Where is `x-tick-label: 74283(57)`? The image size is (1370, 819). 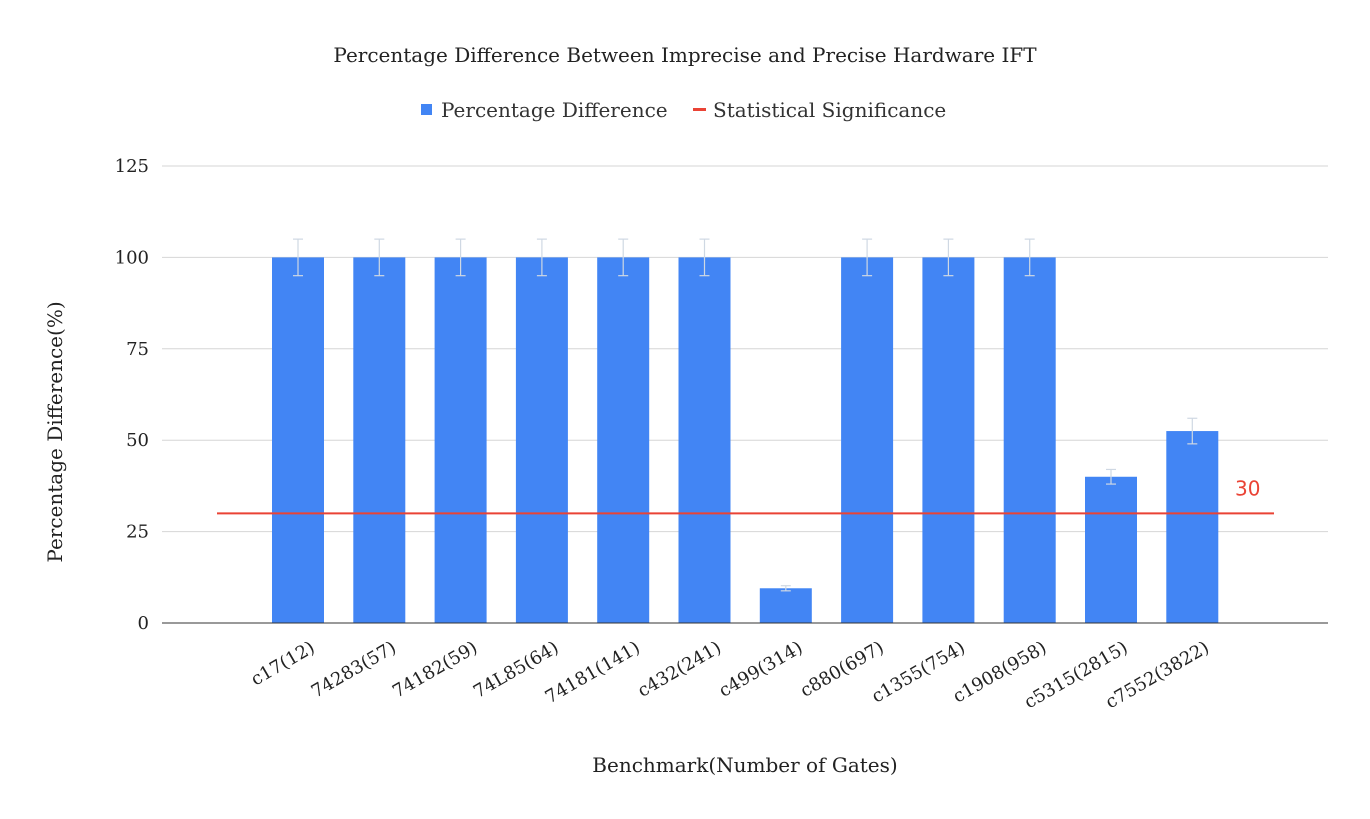 x-tick-label: 74283(57) is located at coordinates (354, 669).